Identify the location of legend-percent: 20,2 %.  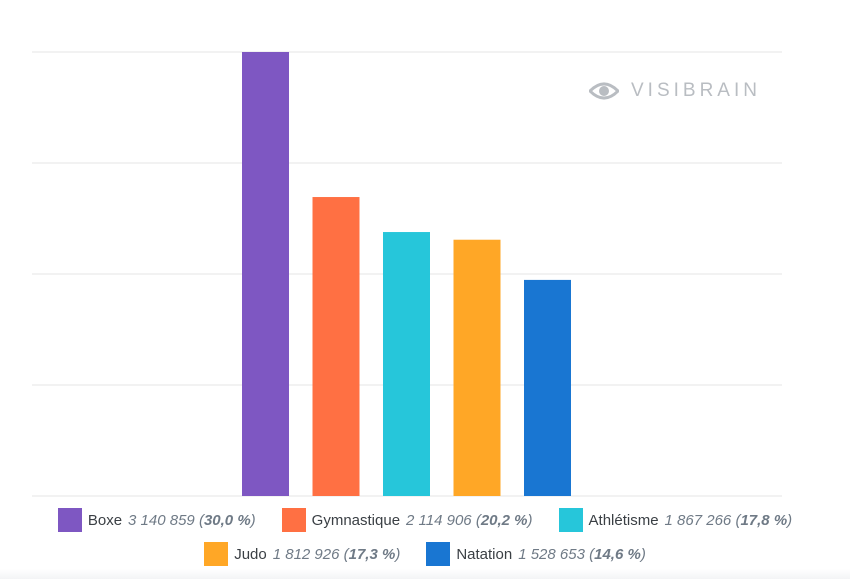
(504, 520).